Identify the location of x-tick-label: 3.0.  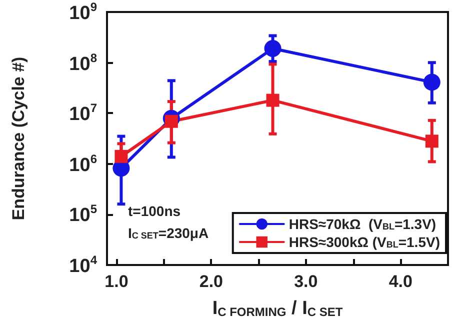
(306, 281).